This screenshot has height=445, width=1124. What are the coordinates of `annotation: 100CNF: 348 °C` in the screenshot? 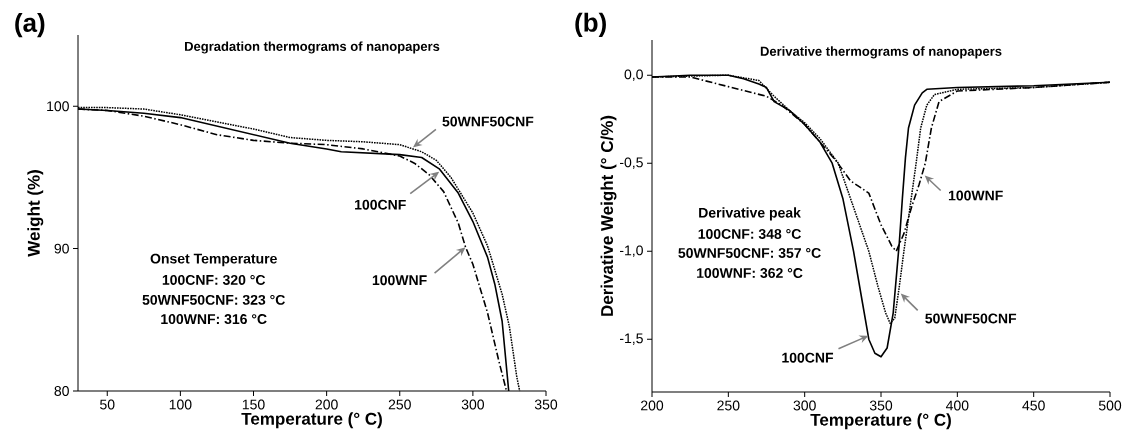 It's located at (749, 233).